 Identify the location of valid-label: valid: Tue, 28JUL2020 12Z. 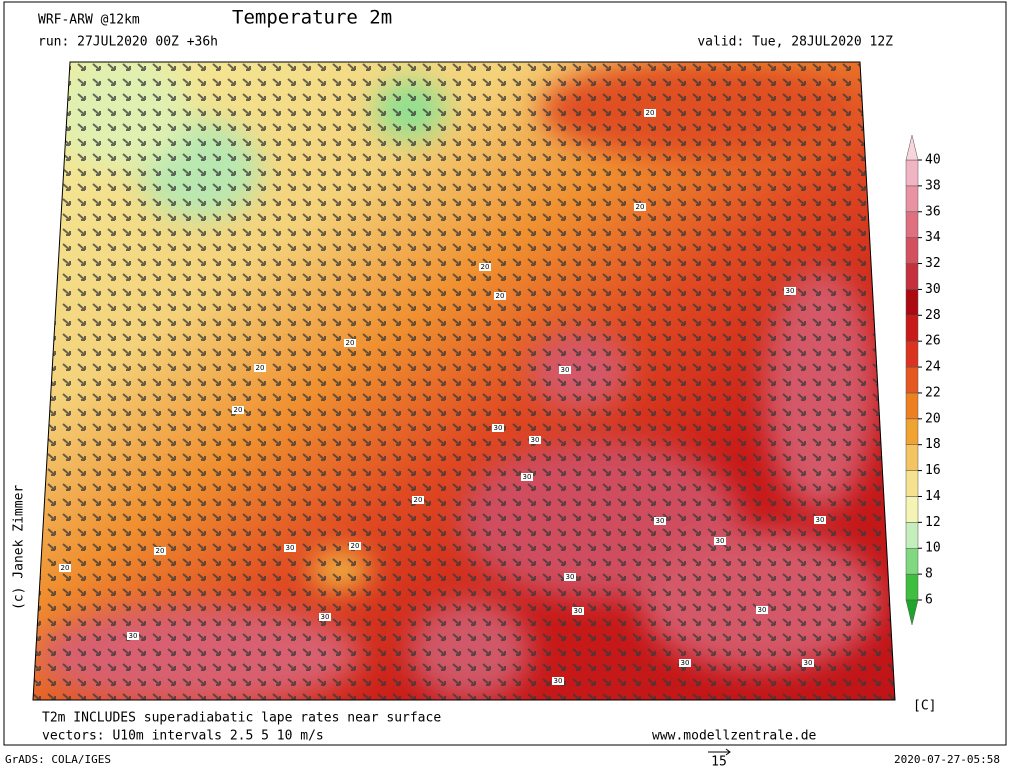
(795, 42).